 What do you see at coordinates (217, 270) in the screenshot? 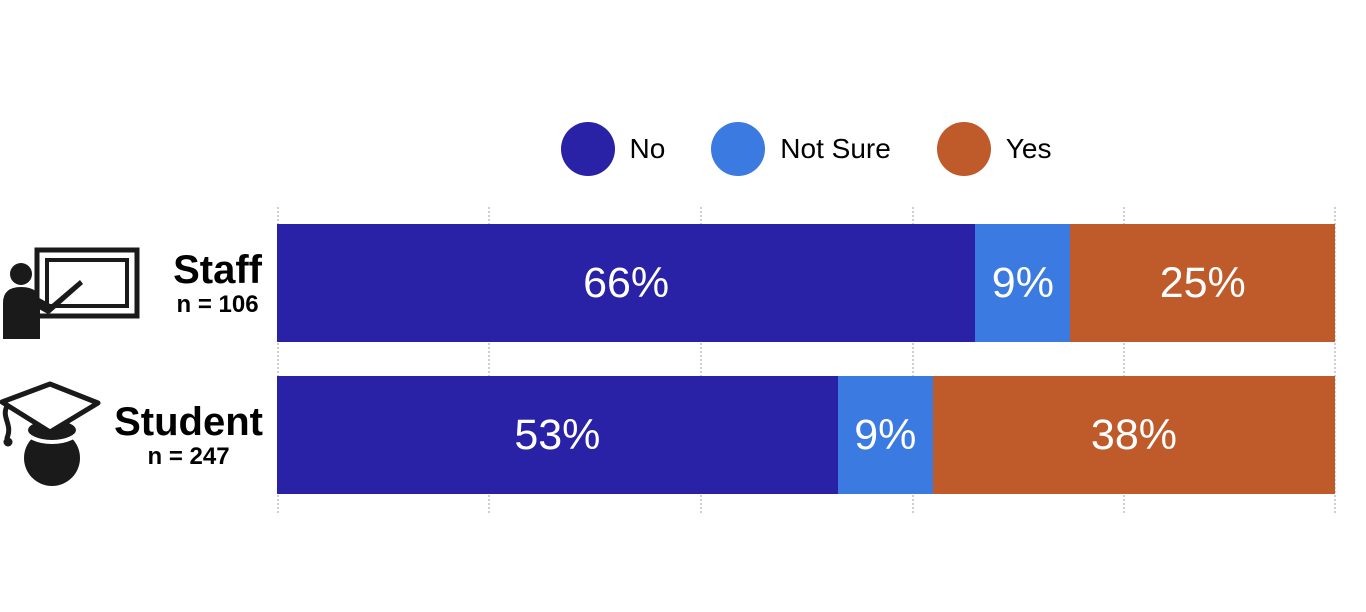
I see `category-label-staff: Staff` at bounding box center [217, 270].